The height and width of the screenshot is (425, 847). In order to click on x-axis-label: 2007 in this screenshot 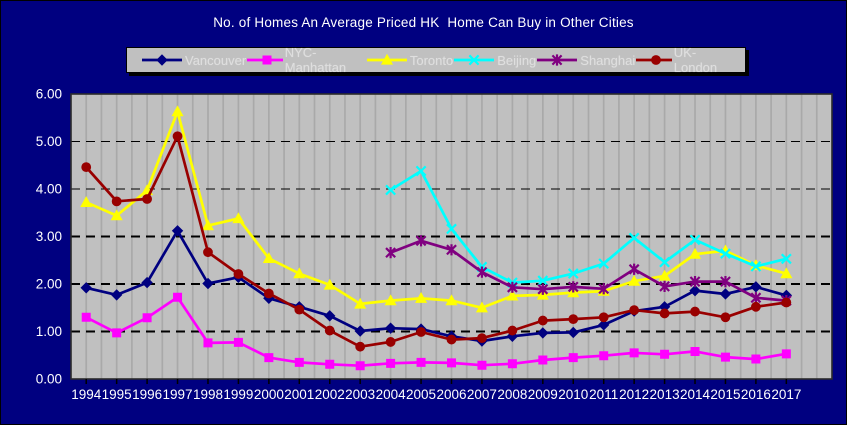, I will do `click(482, 394)`.